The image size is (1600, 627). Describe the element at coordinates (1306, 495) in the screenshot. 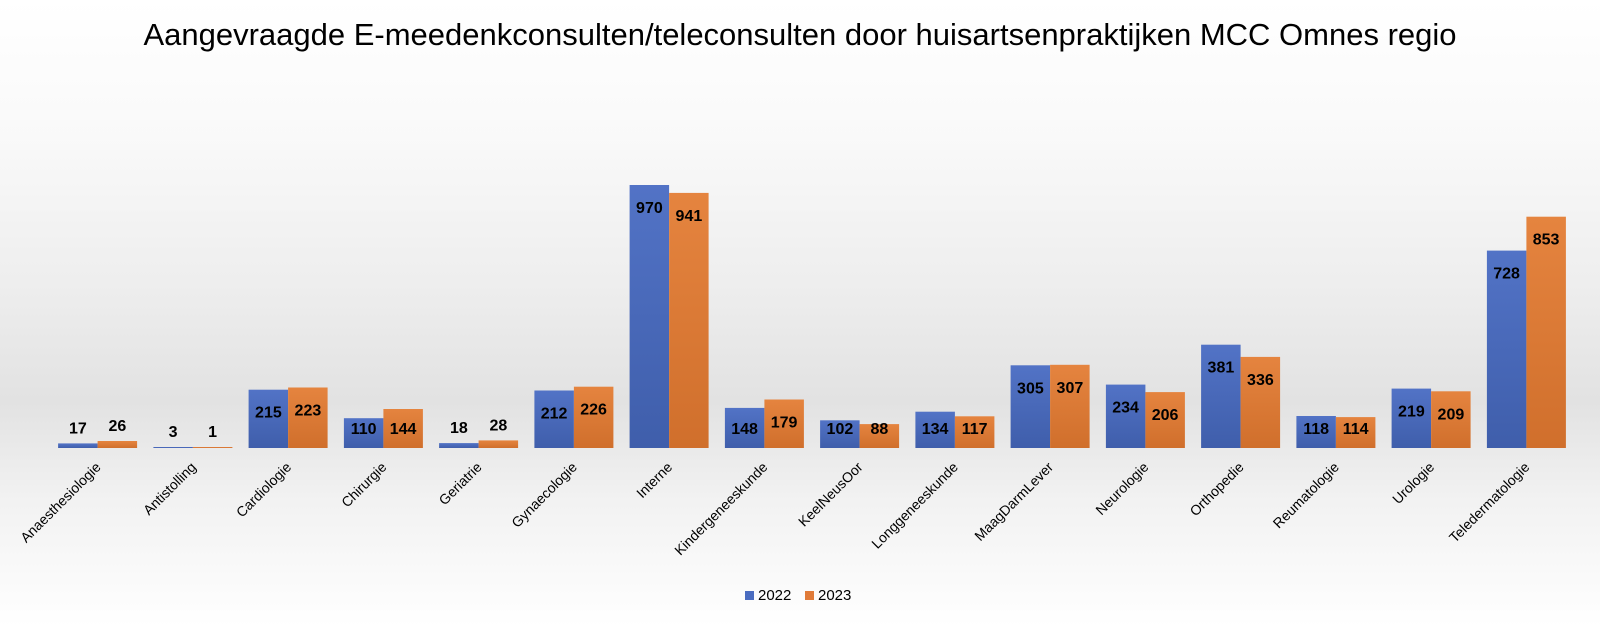

I see `category-label-reumatologie: Reumatologie` at that location.